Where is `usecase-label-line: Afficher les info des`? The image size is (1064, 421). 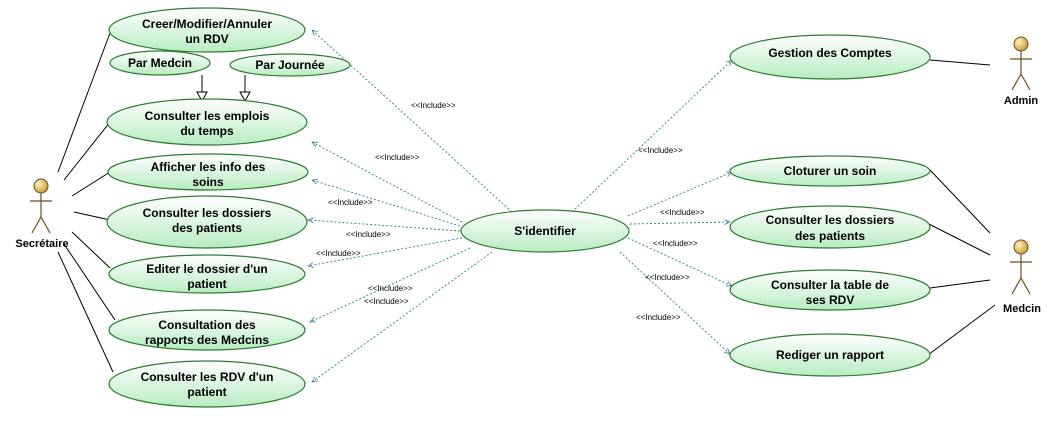 usecase-label-line: Afficher les info des is located at coordinates (208, 167).